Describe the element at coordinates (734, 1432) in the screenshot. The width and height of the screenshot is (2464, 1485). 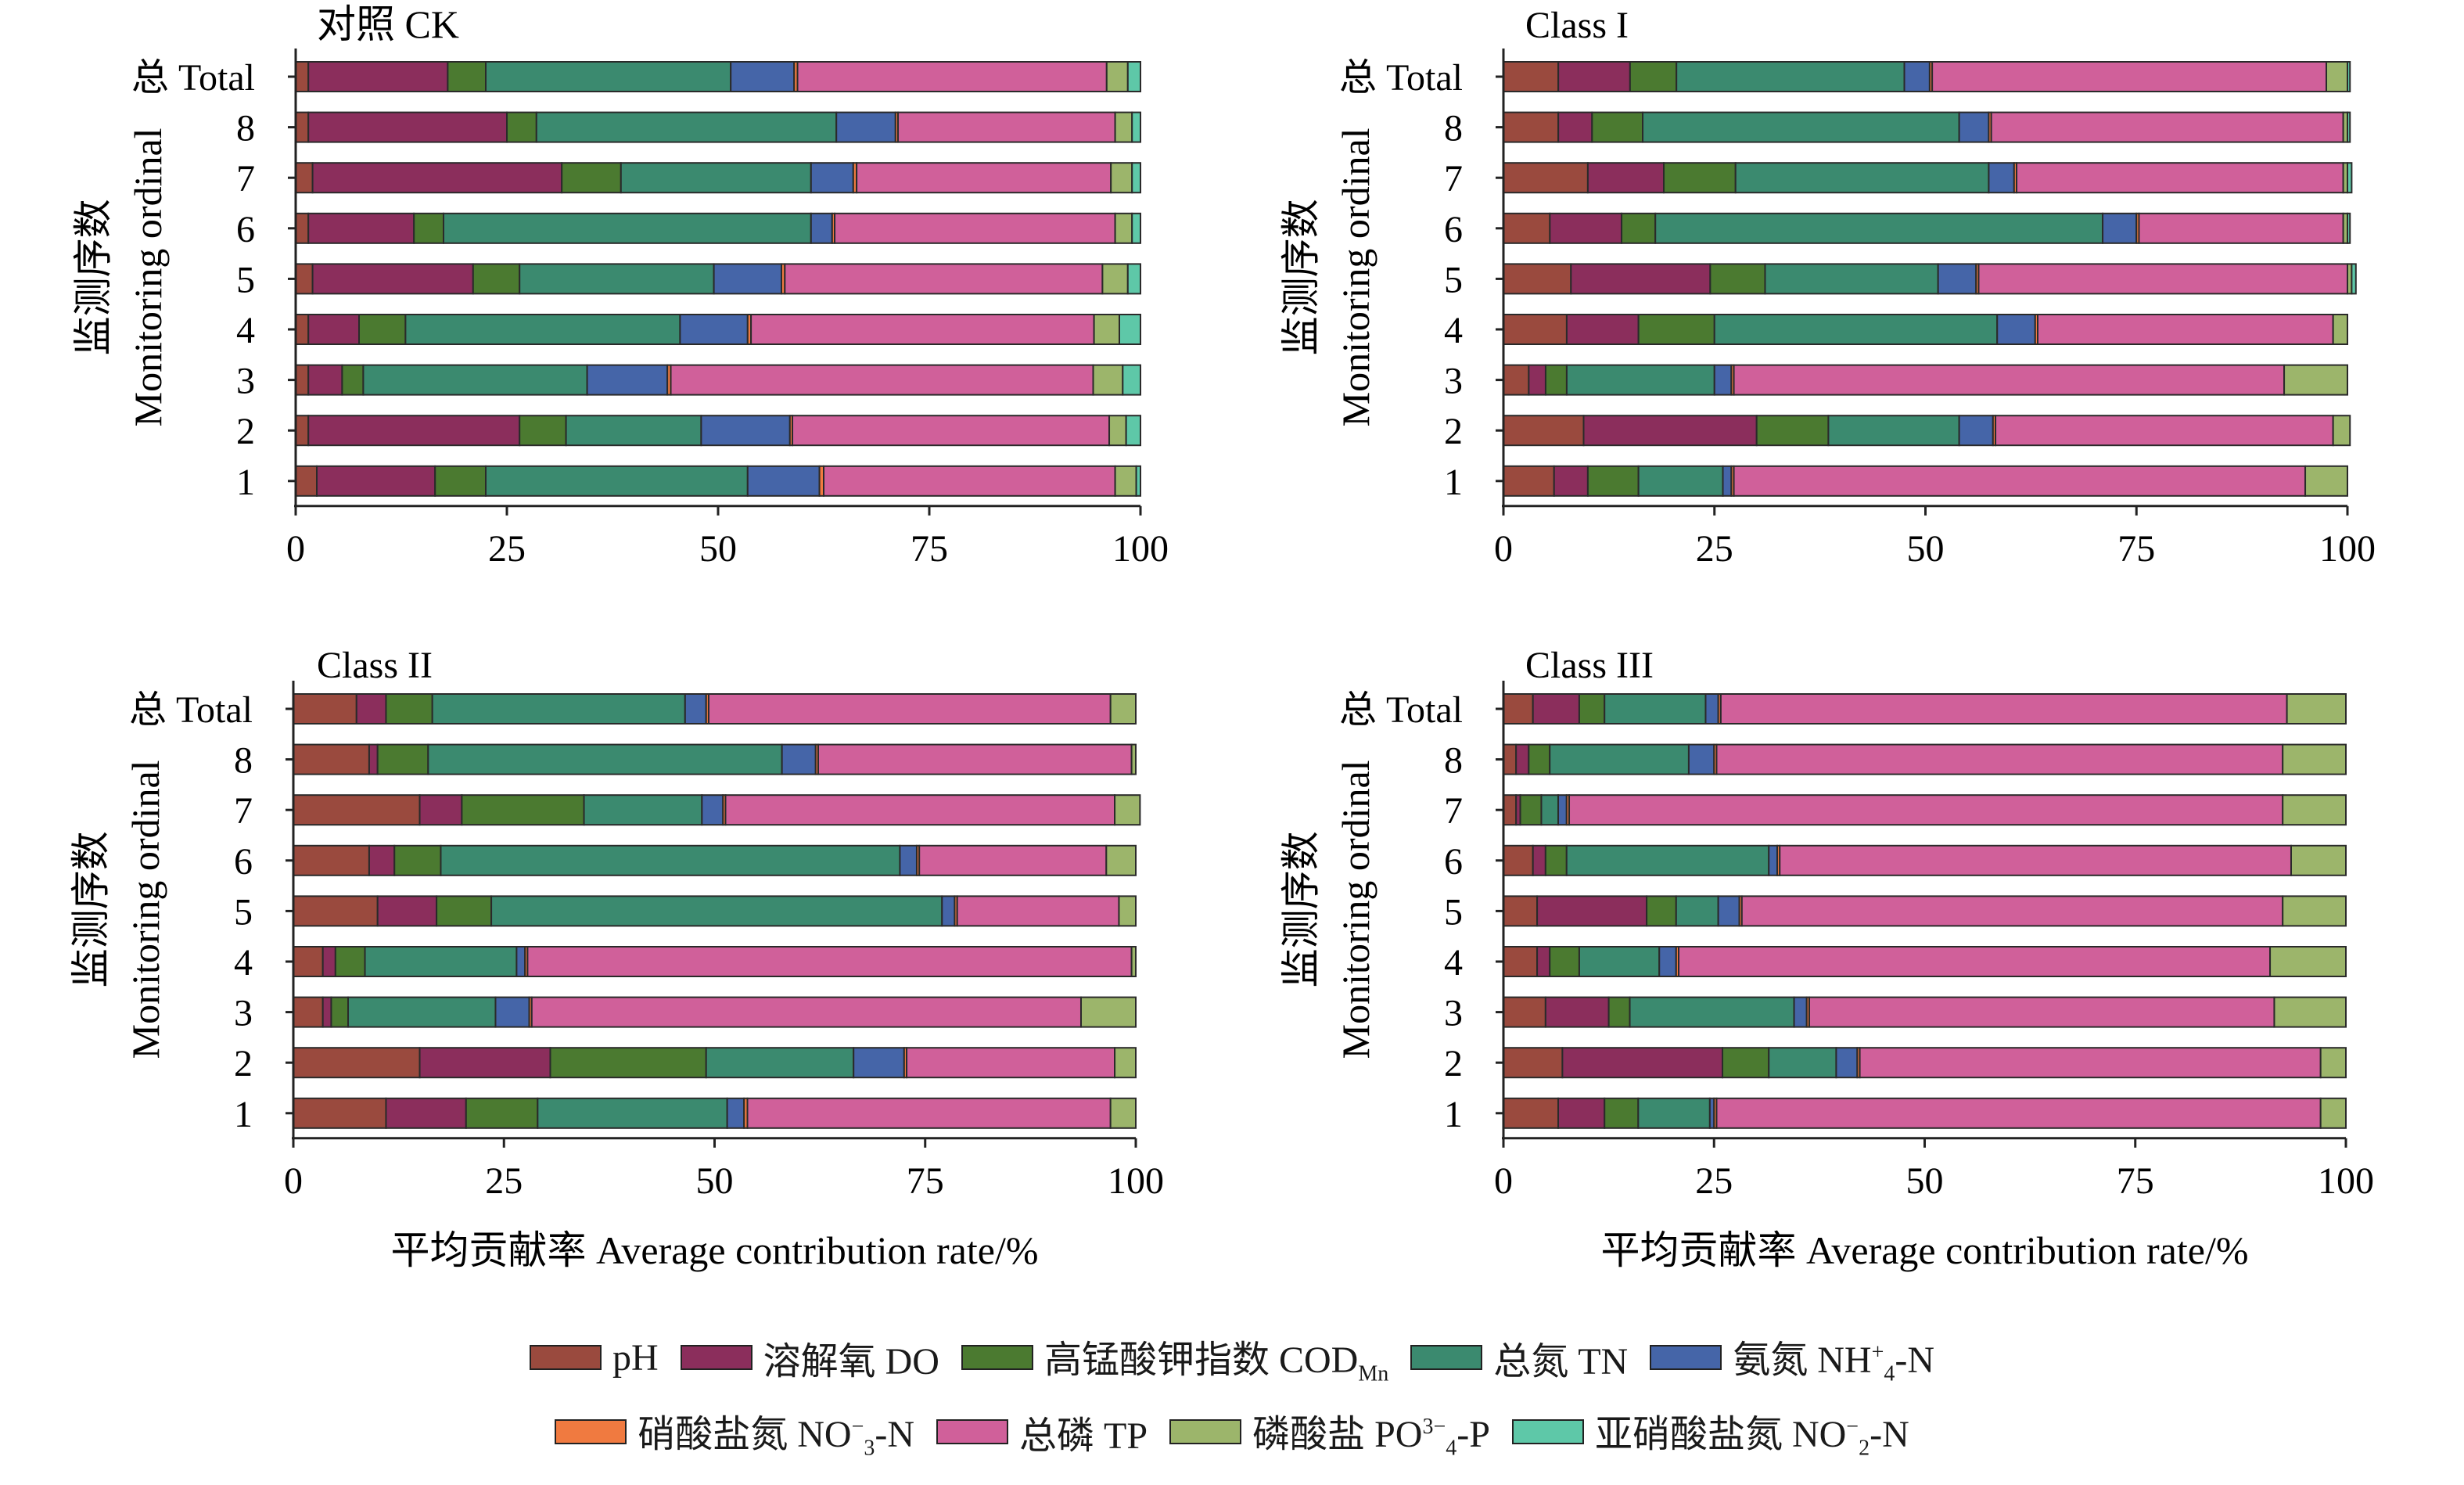
I see `legend-item-no3: 硝酸盐氮 NO−3-N` at that location.